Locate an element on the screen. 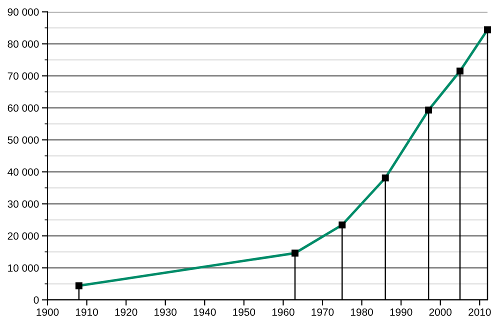 The height and width of the screenshot is (320, 500). x-tick-label: 1930 is located at coordinates (165, 312).